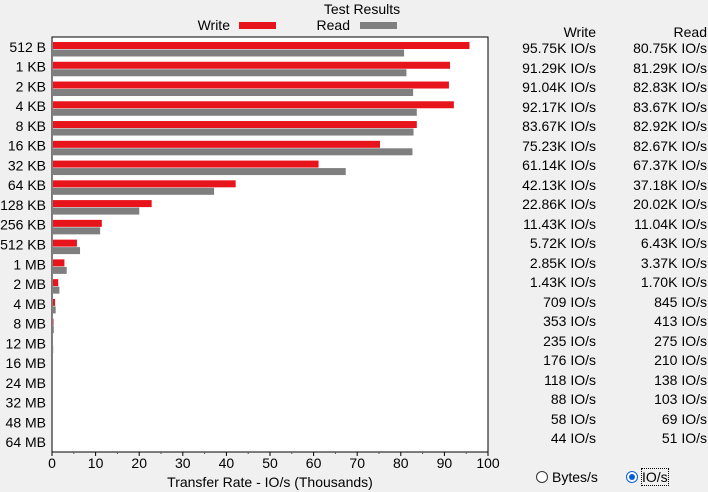 Image resolution: width=708 pixels, height=492 pixels. Describe the element at coordinates (559, 223) in the screenshot. I see `write-value: 11.43K IO/s` at that location.